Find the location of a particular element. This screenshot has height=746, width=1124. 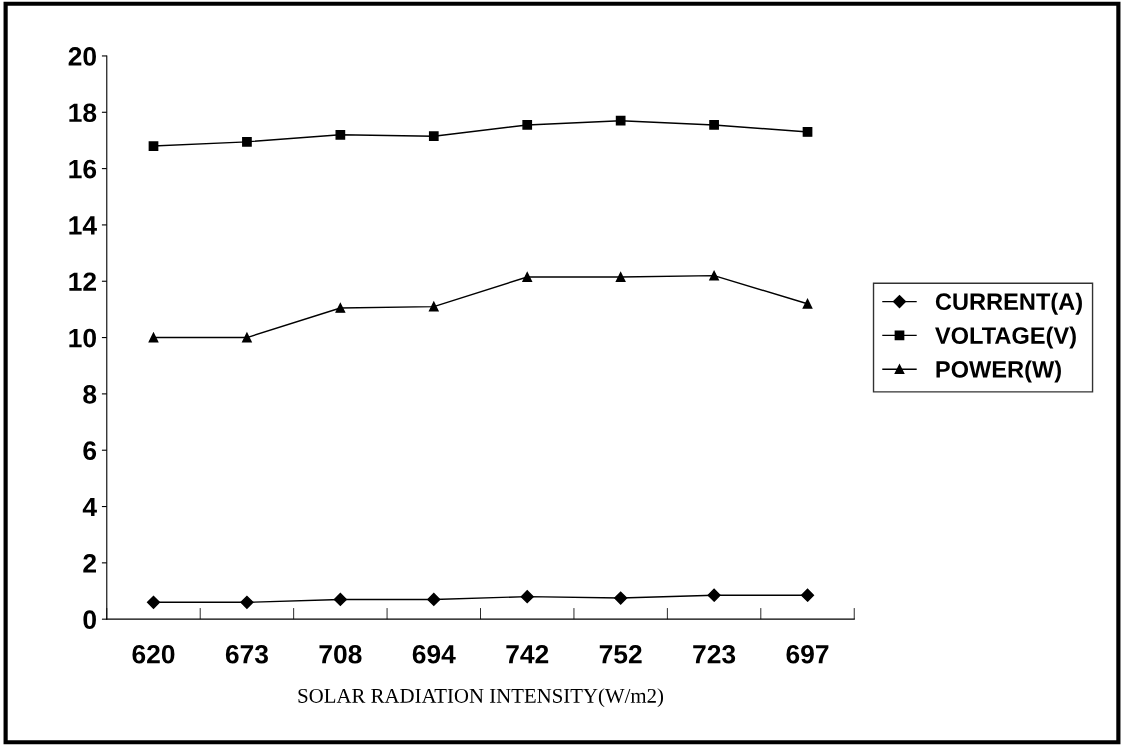

legend-label: CURRENT(A) is located at coordinates (1008, 303).